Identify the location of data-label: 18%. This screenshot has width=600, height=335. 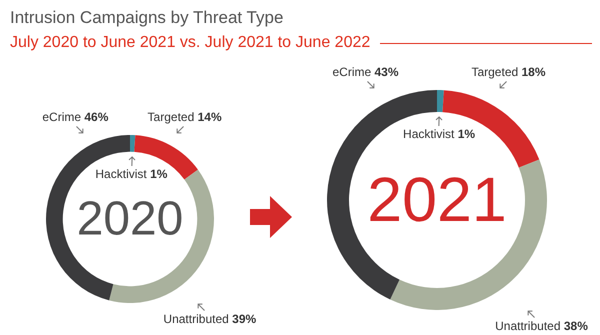
(534, 72).